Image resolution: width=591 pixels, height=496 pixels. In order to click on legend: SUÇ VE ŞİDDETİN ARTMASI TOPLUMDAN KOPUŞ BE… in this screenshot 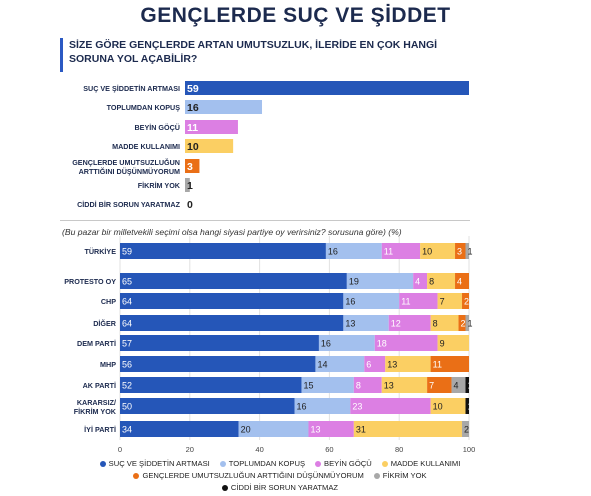, I will do `click(280, 477)`.